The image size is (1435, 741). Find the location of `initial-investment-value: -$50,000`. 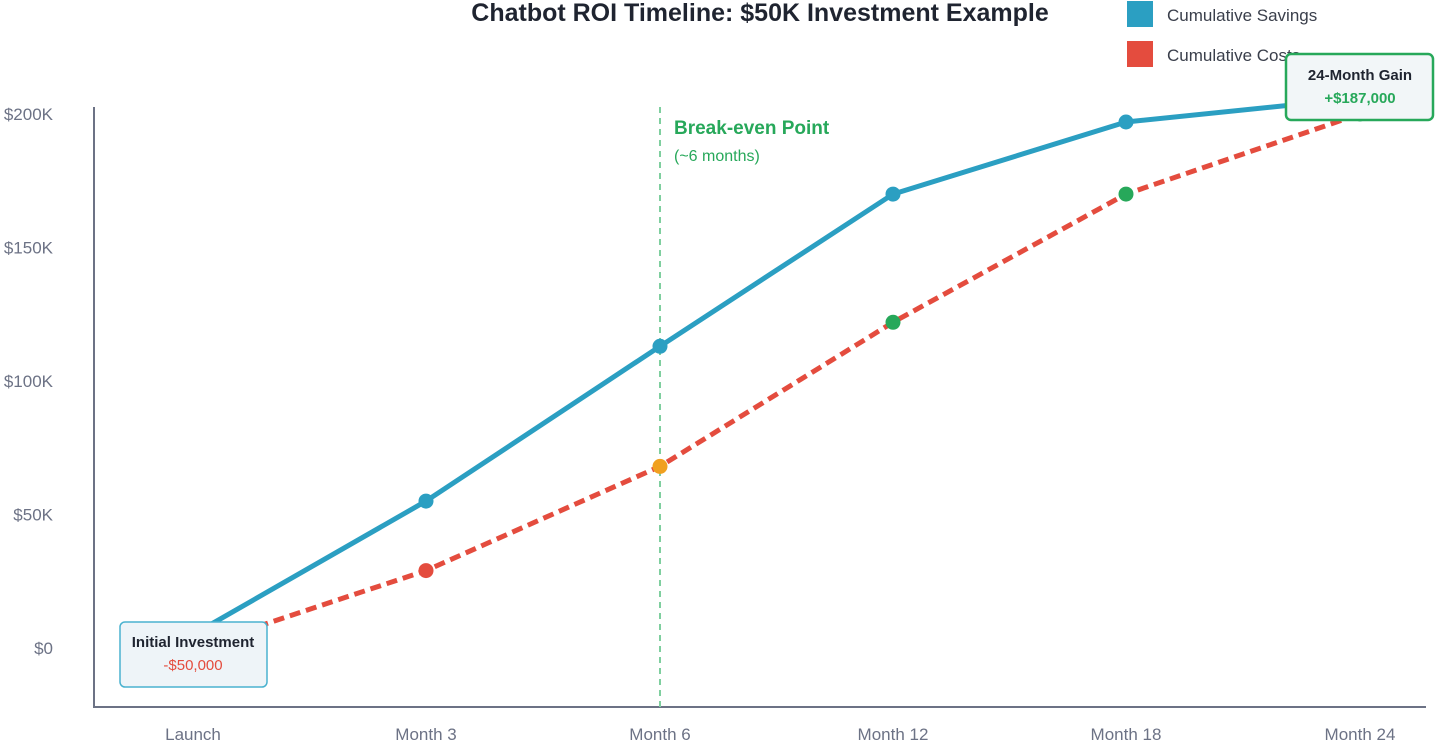

initial-investment-value: -$50,000 is located at coordinates (192, 665).